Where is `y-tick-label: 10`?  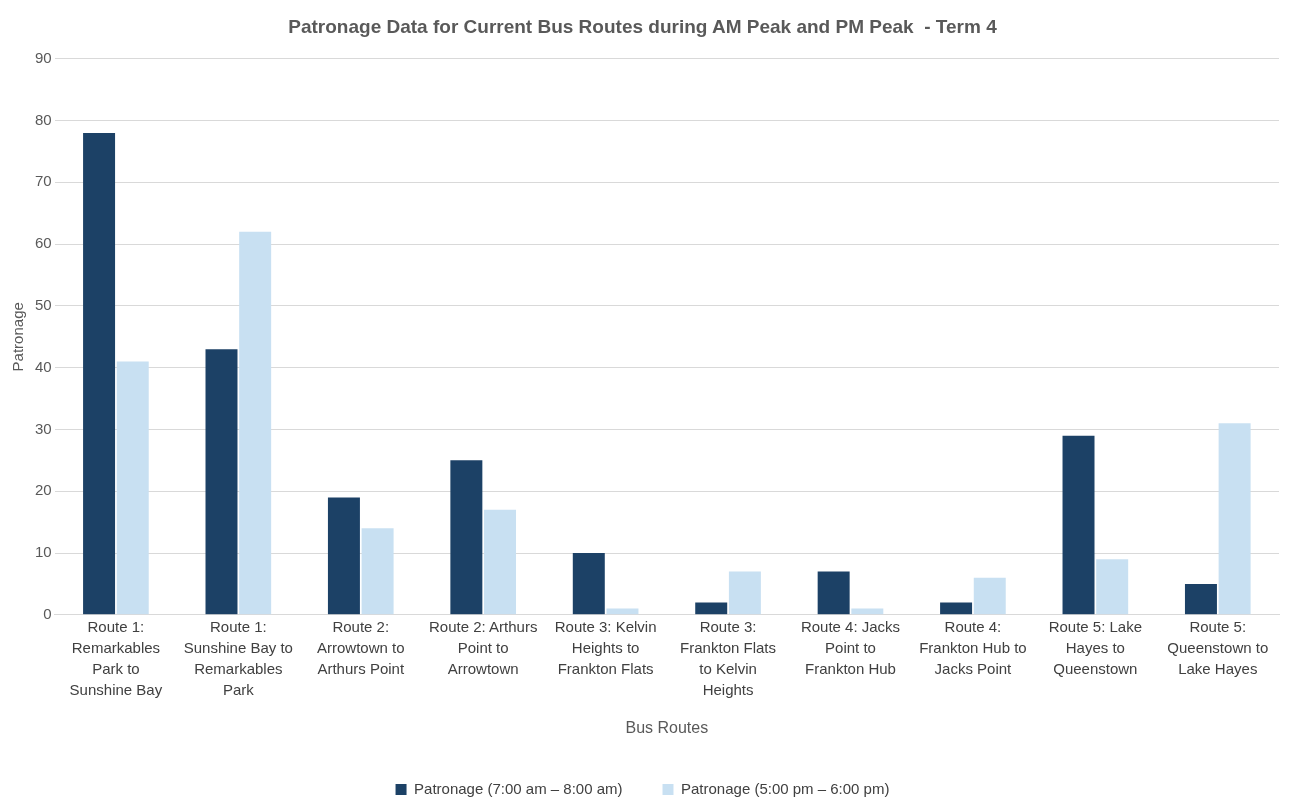 y-tick-label: 10 is located at coordinates (43, 552).